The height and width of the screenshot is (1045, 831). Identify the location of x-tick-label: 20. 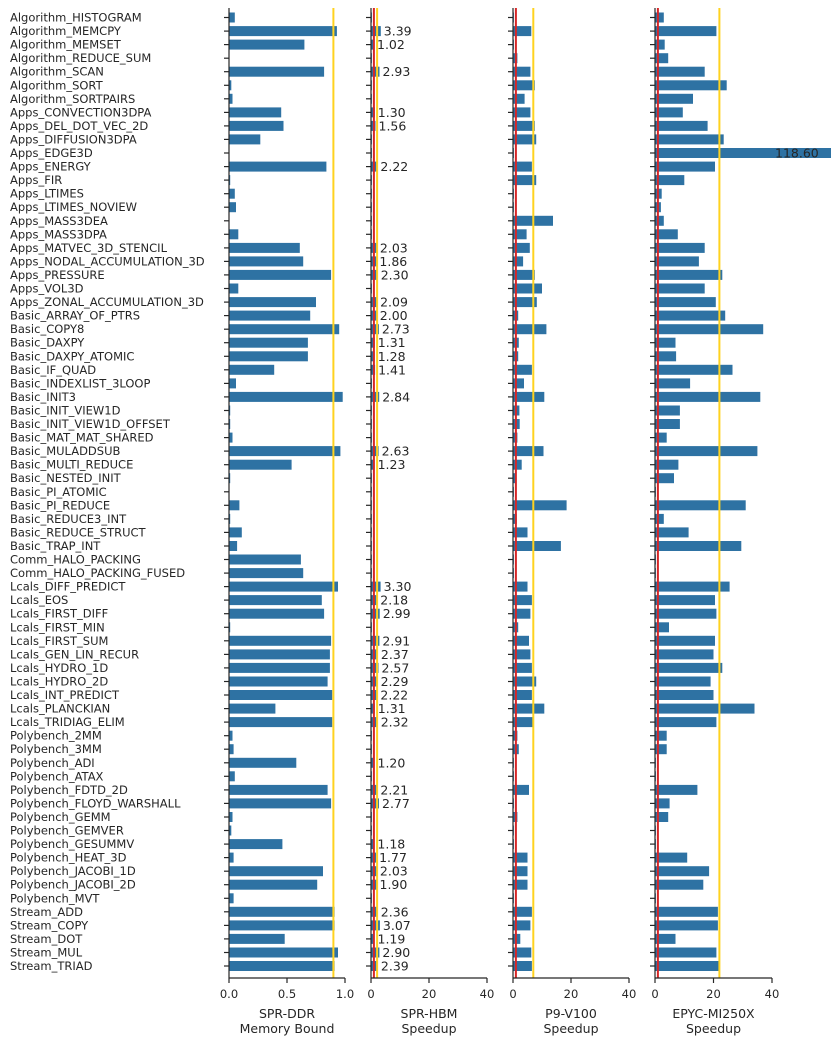
(571, 994).